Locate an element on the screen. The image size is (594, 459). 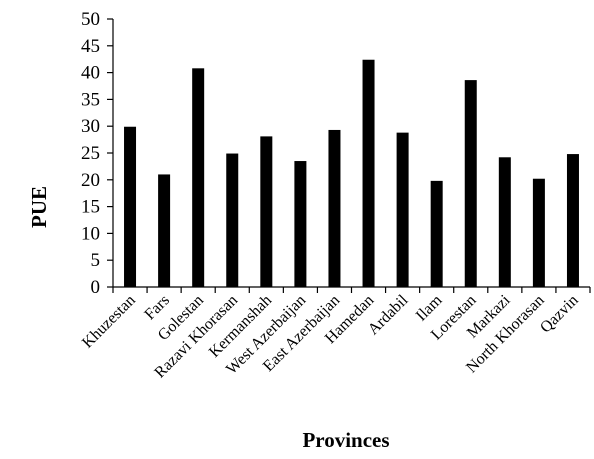
y-tick-label: 15 is located at coordinates (90, 207).